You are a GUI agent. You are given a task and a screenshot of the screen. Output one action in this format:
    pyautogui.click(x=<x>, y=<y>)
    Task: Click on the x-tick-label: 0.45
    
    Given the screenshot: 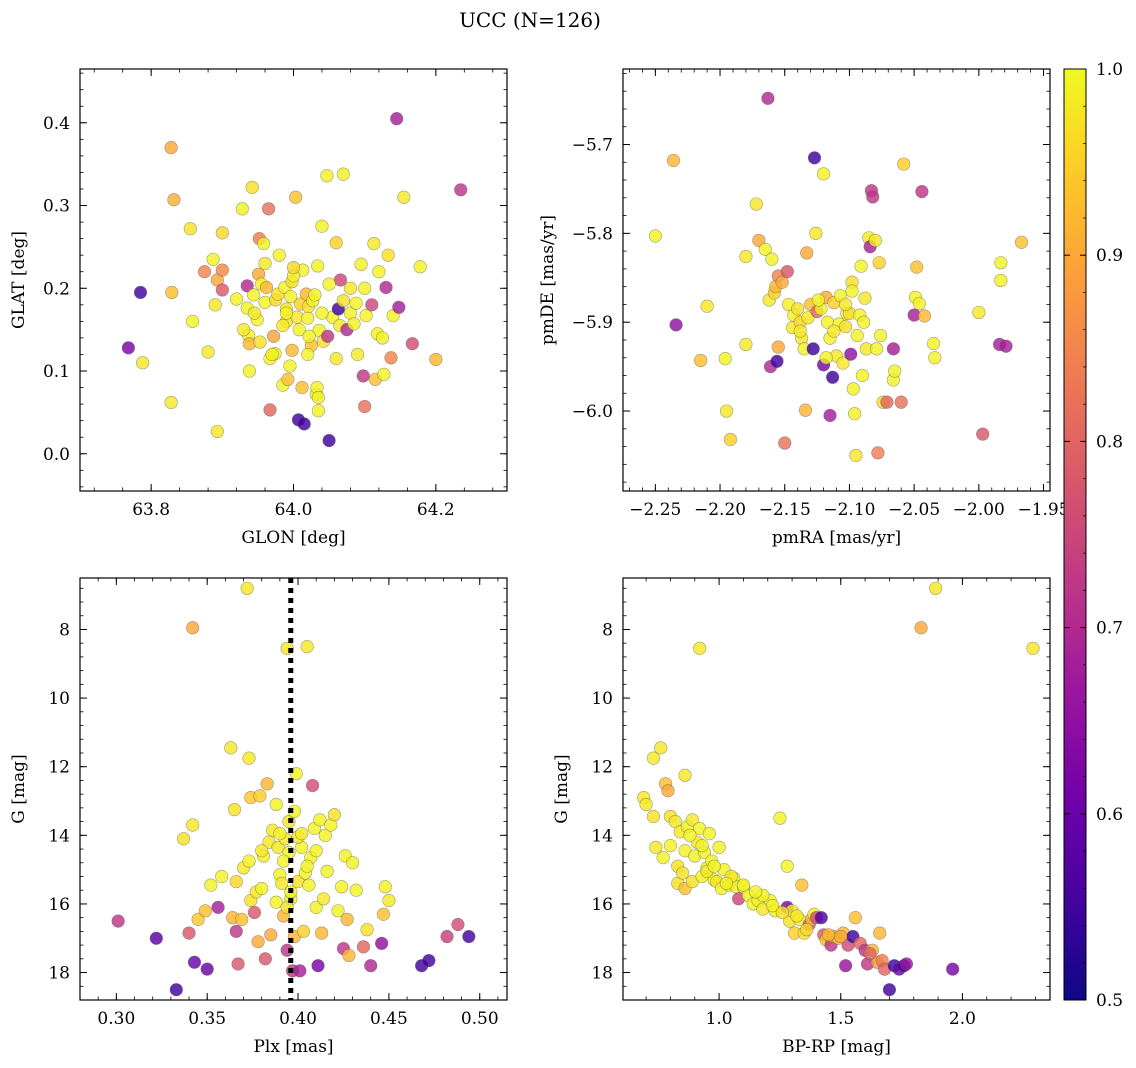 What is the action you would take?
    pyautogui.click(x=389, y=1019)
    